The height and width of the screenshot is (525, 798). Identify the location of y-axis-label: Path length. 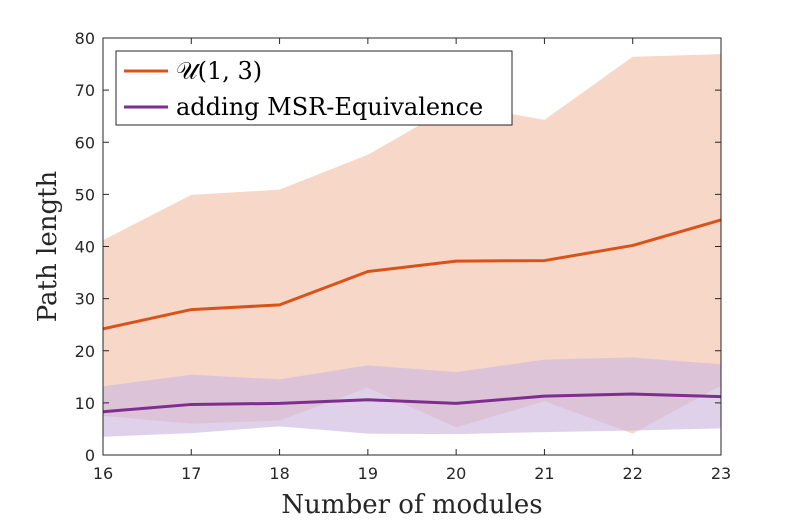
(48, 246).